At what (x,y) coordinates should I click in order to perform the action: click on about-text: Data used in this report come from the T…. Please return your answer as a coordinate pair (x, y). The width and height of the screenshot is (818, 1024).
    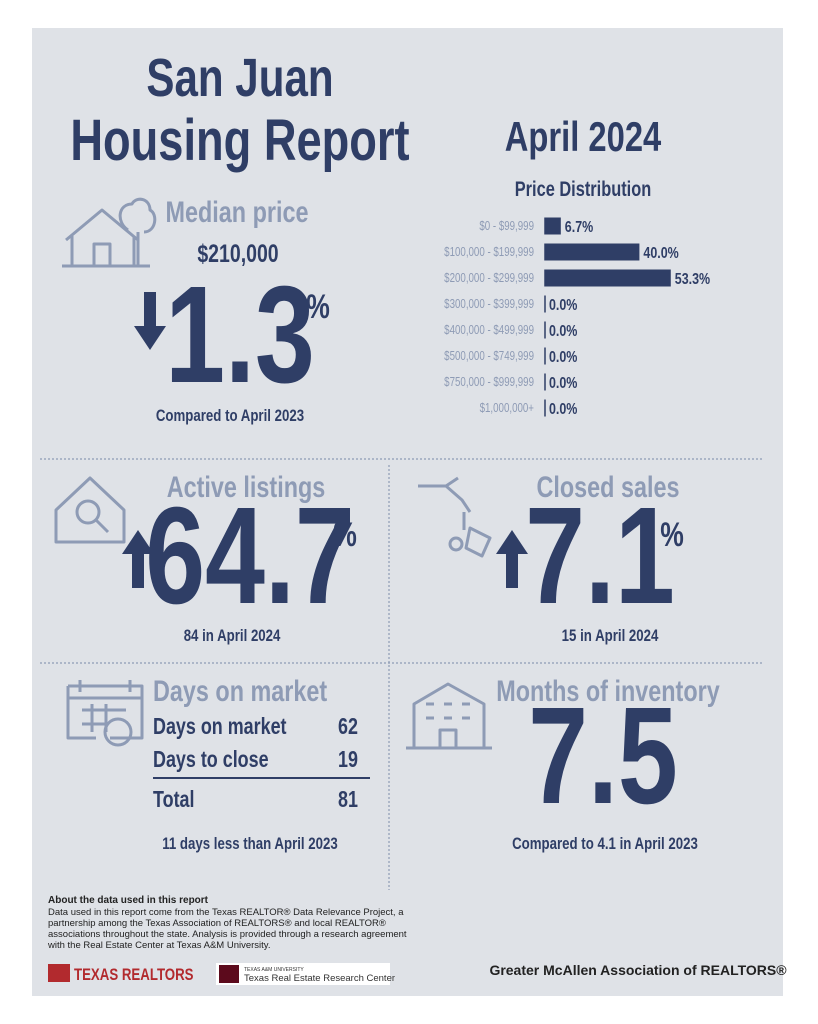
    Looking at the image, I should click on (226, 912).